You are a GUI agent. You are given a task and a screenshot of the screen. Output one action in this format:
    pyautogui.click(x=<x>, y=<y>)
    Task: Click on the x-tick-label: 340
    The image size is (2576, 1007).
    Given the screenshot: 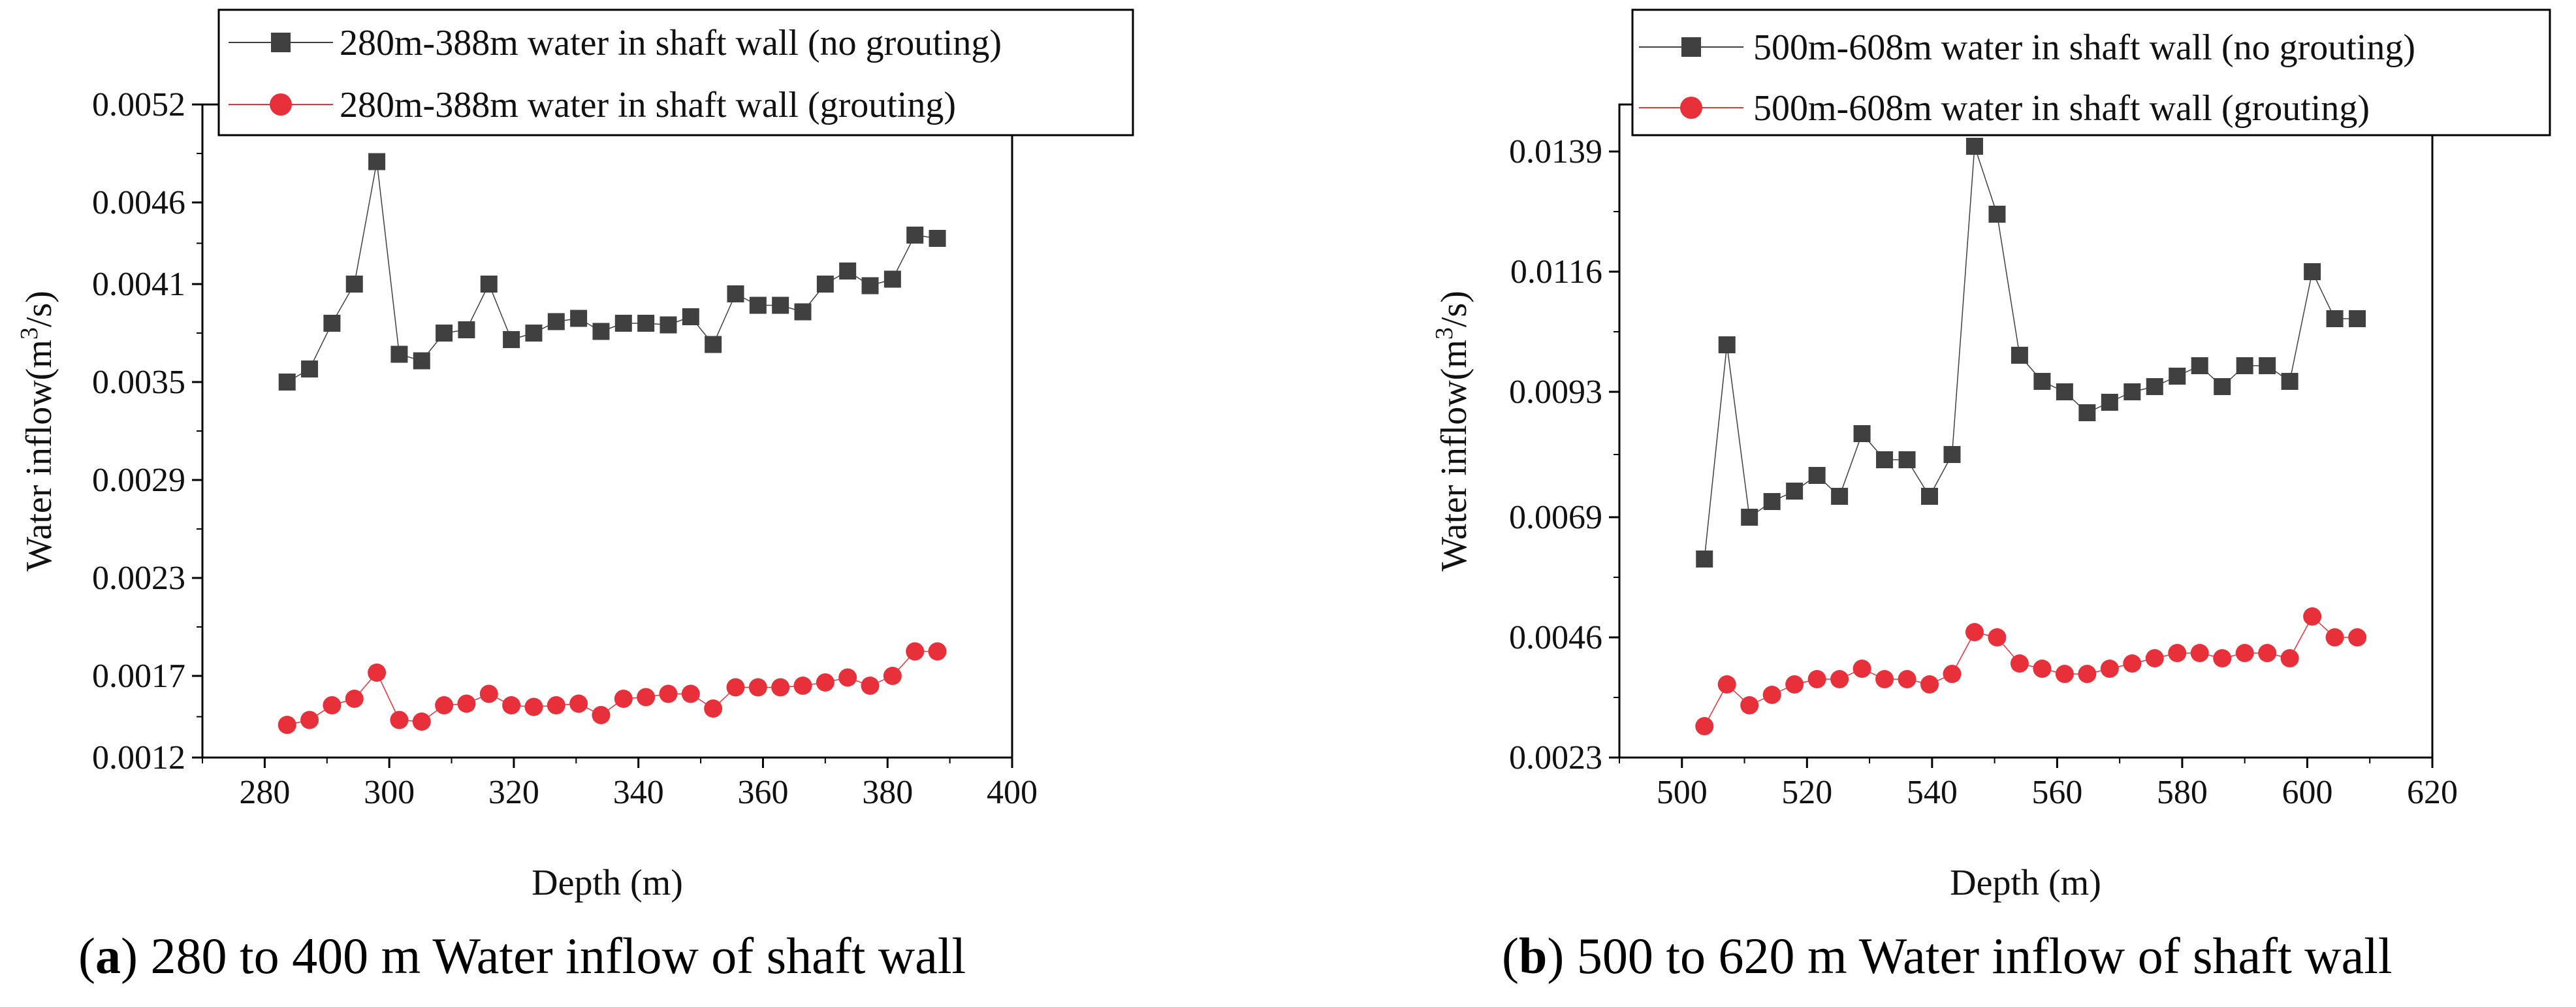 What is the action you would take?
    pyautogui.click(x=638, y=792)
    